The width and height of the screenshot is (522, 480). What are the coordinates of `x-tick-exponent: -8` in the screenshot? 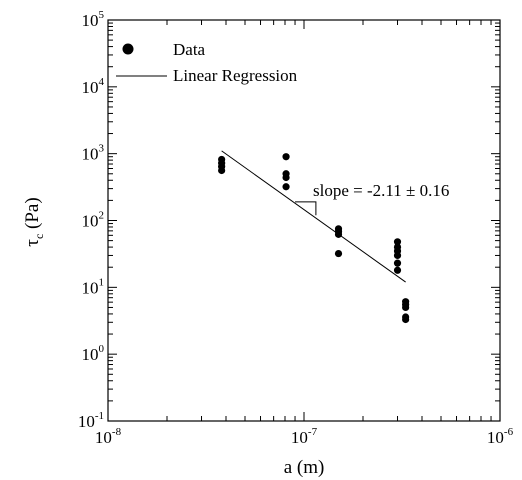 It's located at (117, 432).